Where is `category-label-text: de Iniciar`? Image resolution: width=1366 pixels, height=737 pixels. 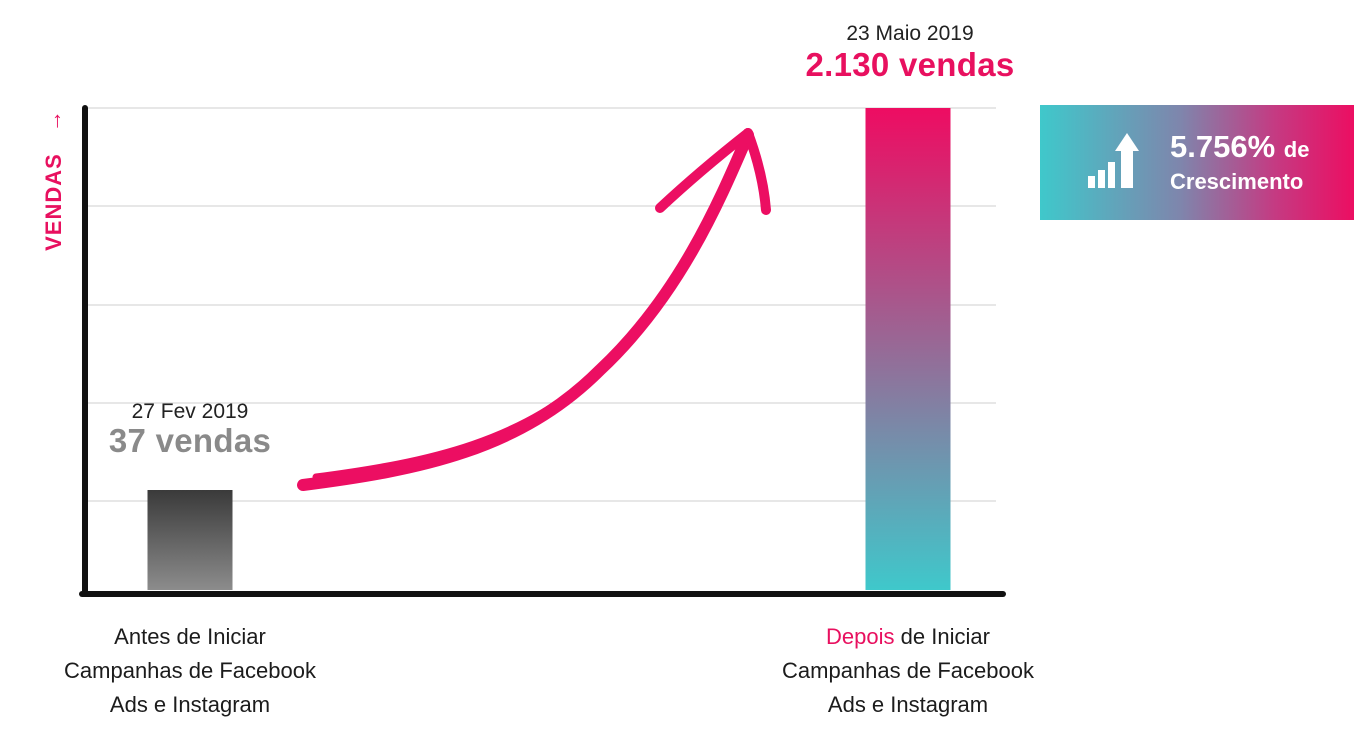 category-label-text: de Iniciar is located at coordinates (945, 636).